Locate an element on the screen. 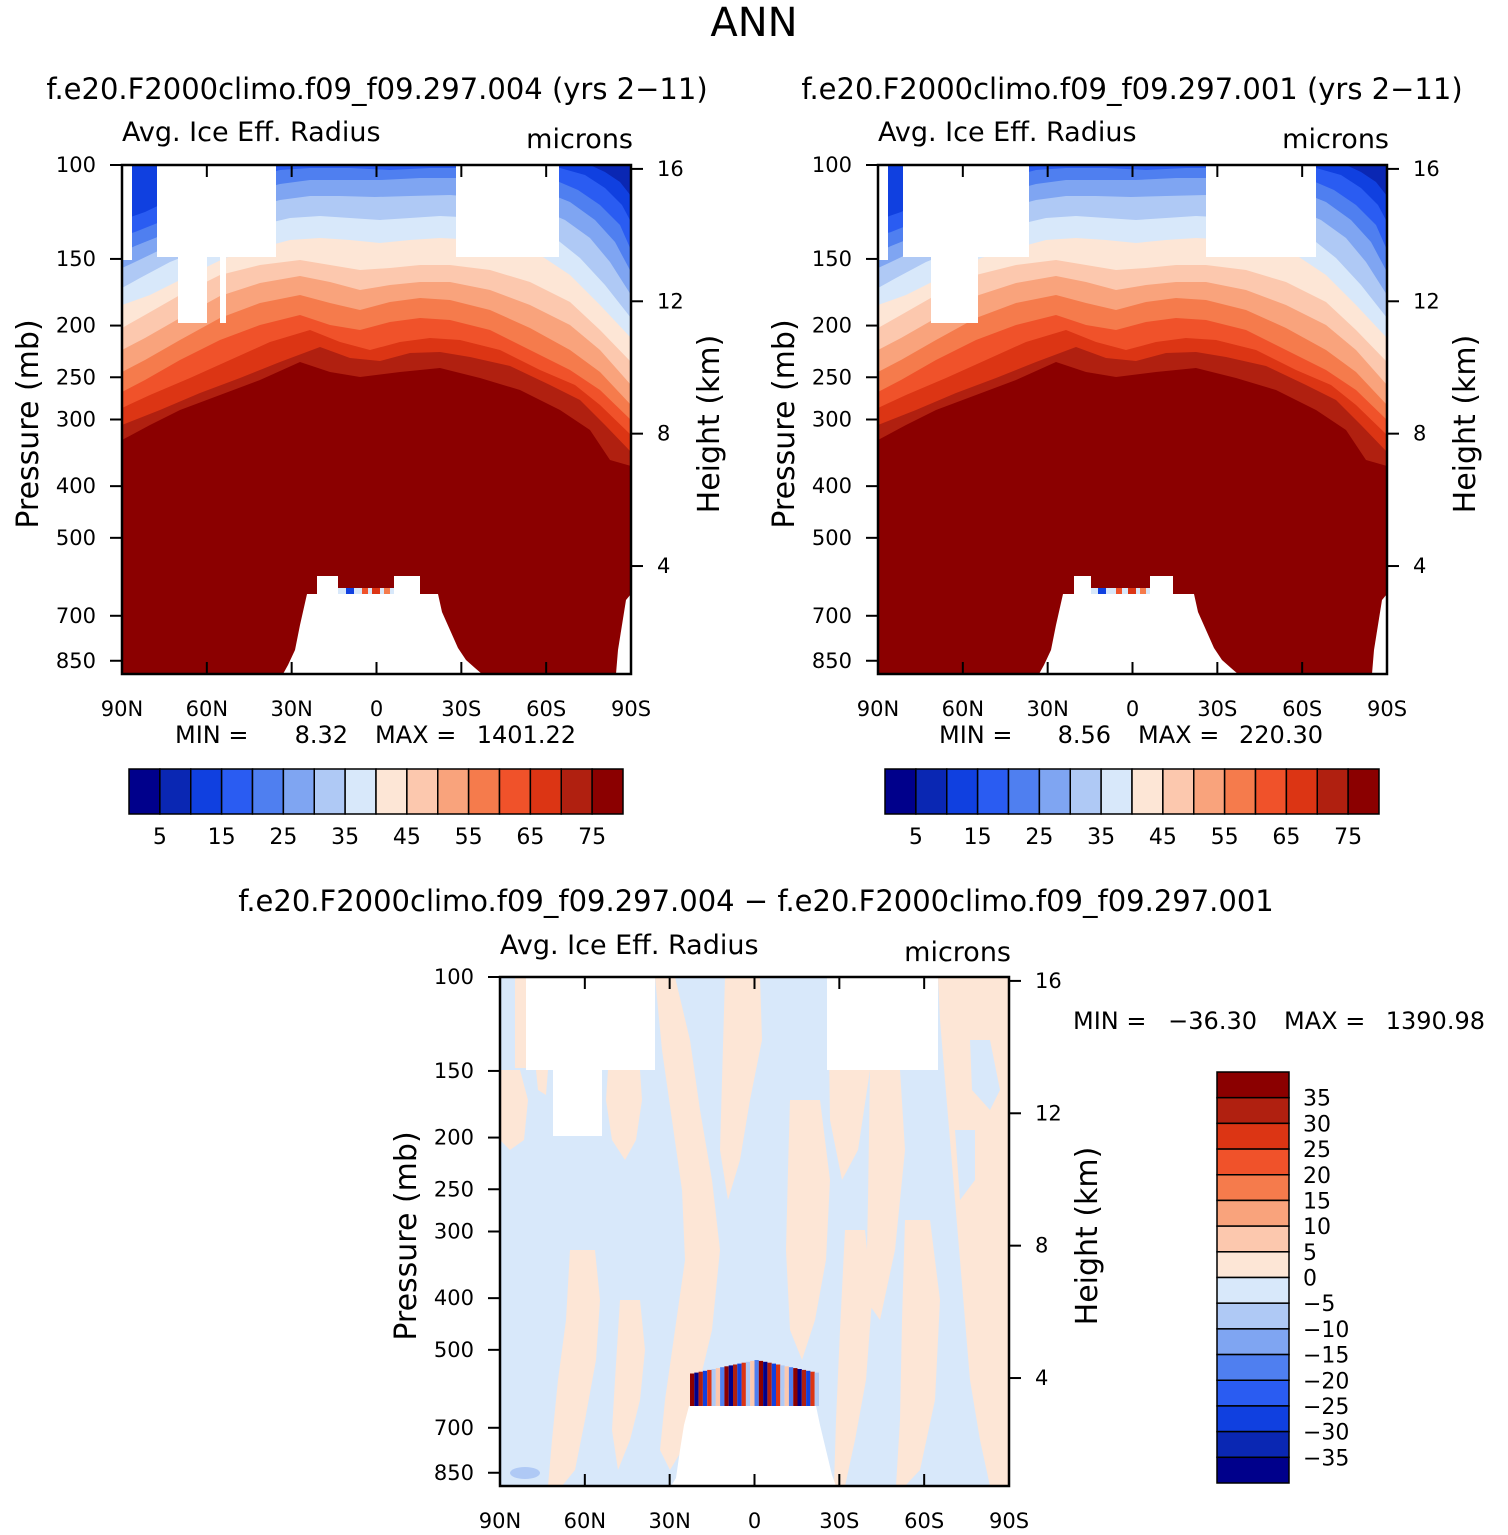  panel3-min-value: −36.30 is located at coordinates (1212, 1021).